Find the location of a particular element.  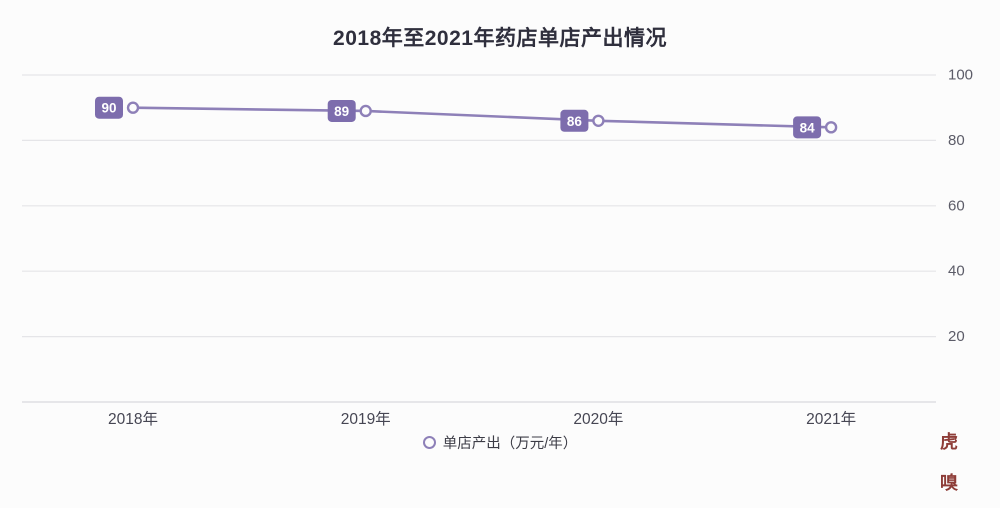

legend-label: 单店产出（万元/年） is located at coordinates (510, 444).